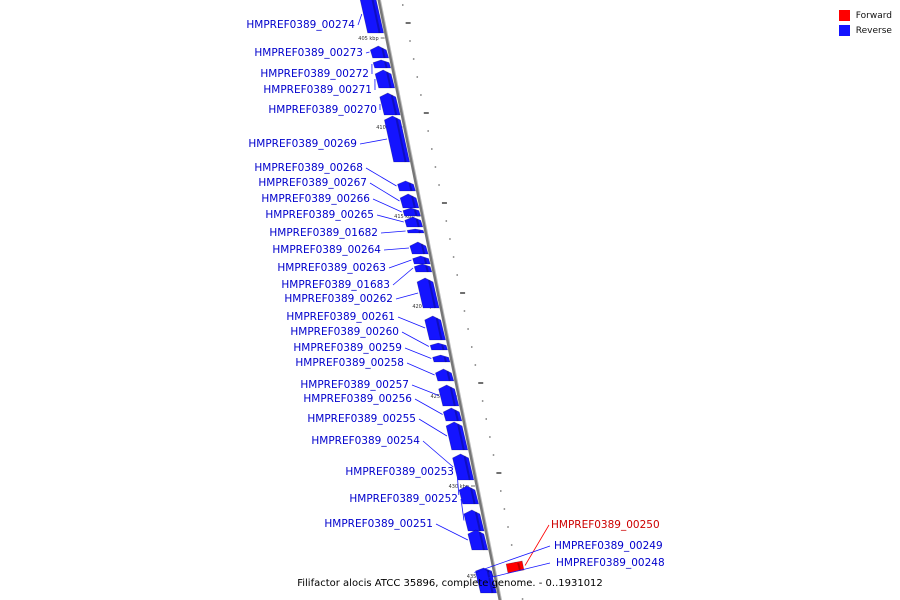 The width and height of the screenshot is (900, 600). What do you see at coordinates (865, 15) in the screenshot?
I see `legend-forward: Forward` at bounding box center [865, 15].